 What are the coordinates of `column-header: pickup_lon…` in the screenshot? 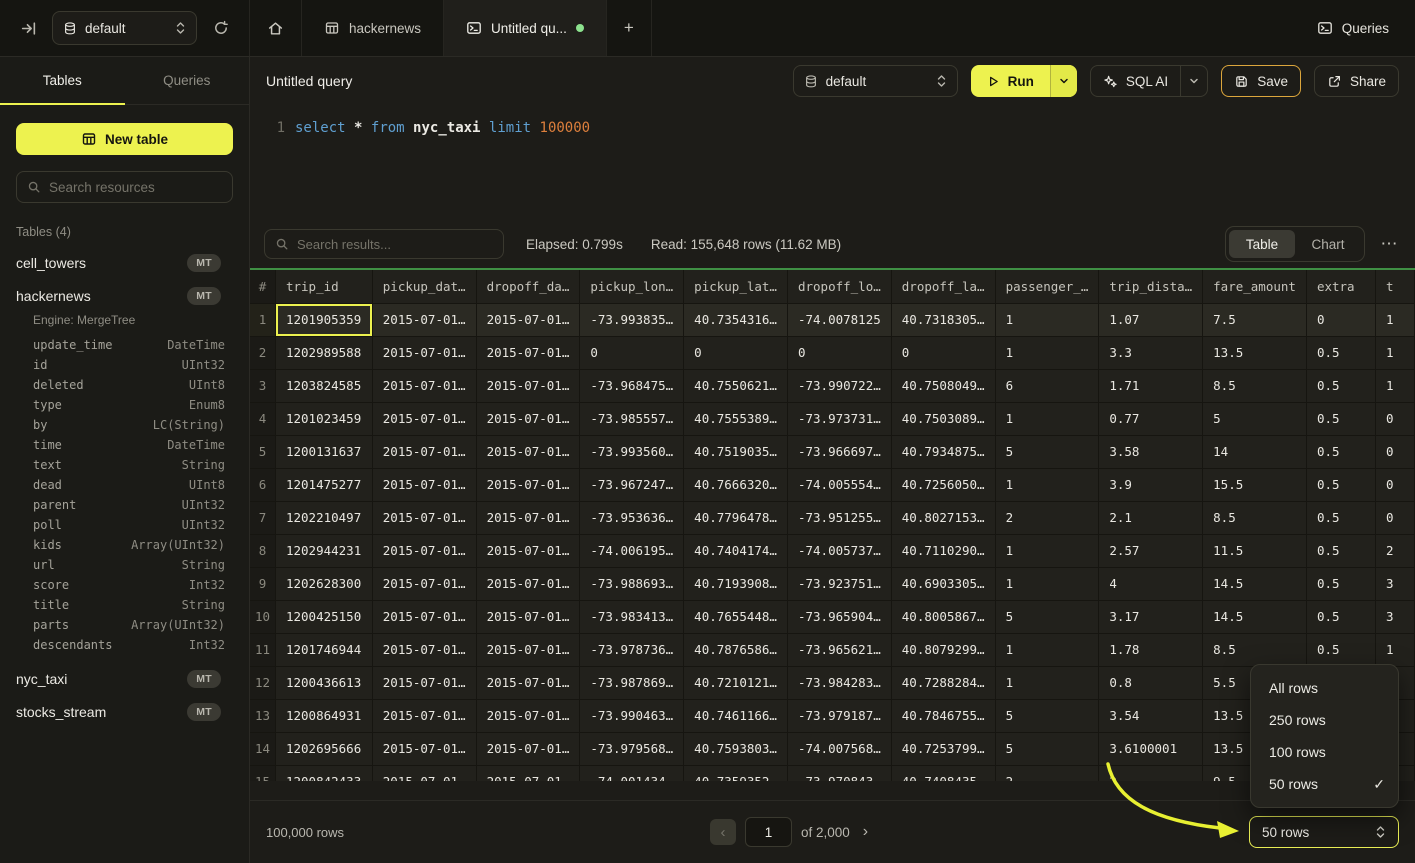 It's located at (632, 287).